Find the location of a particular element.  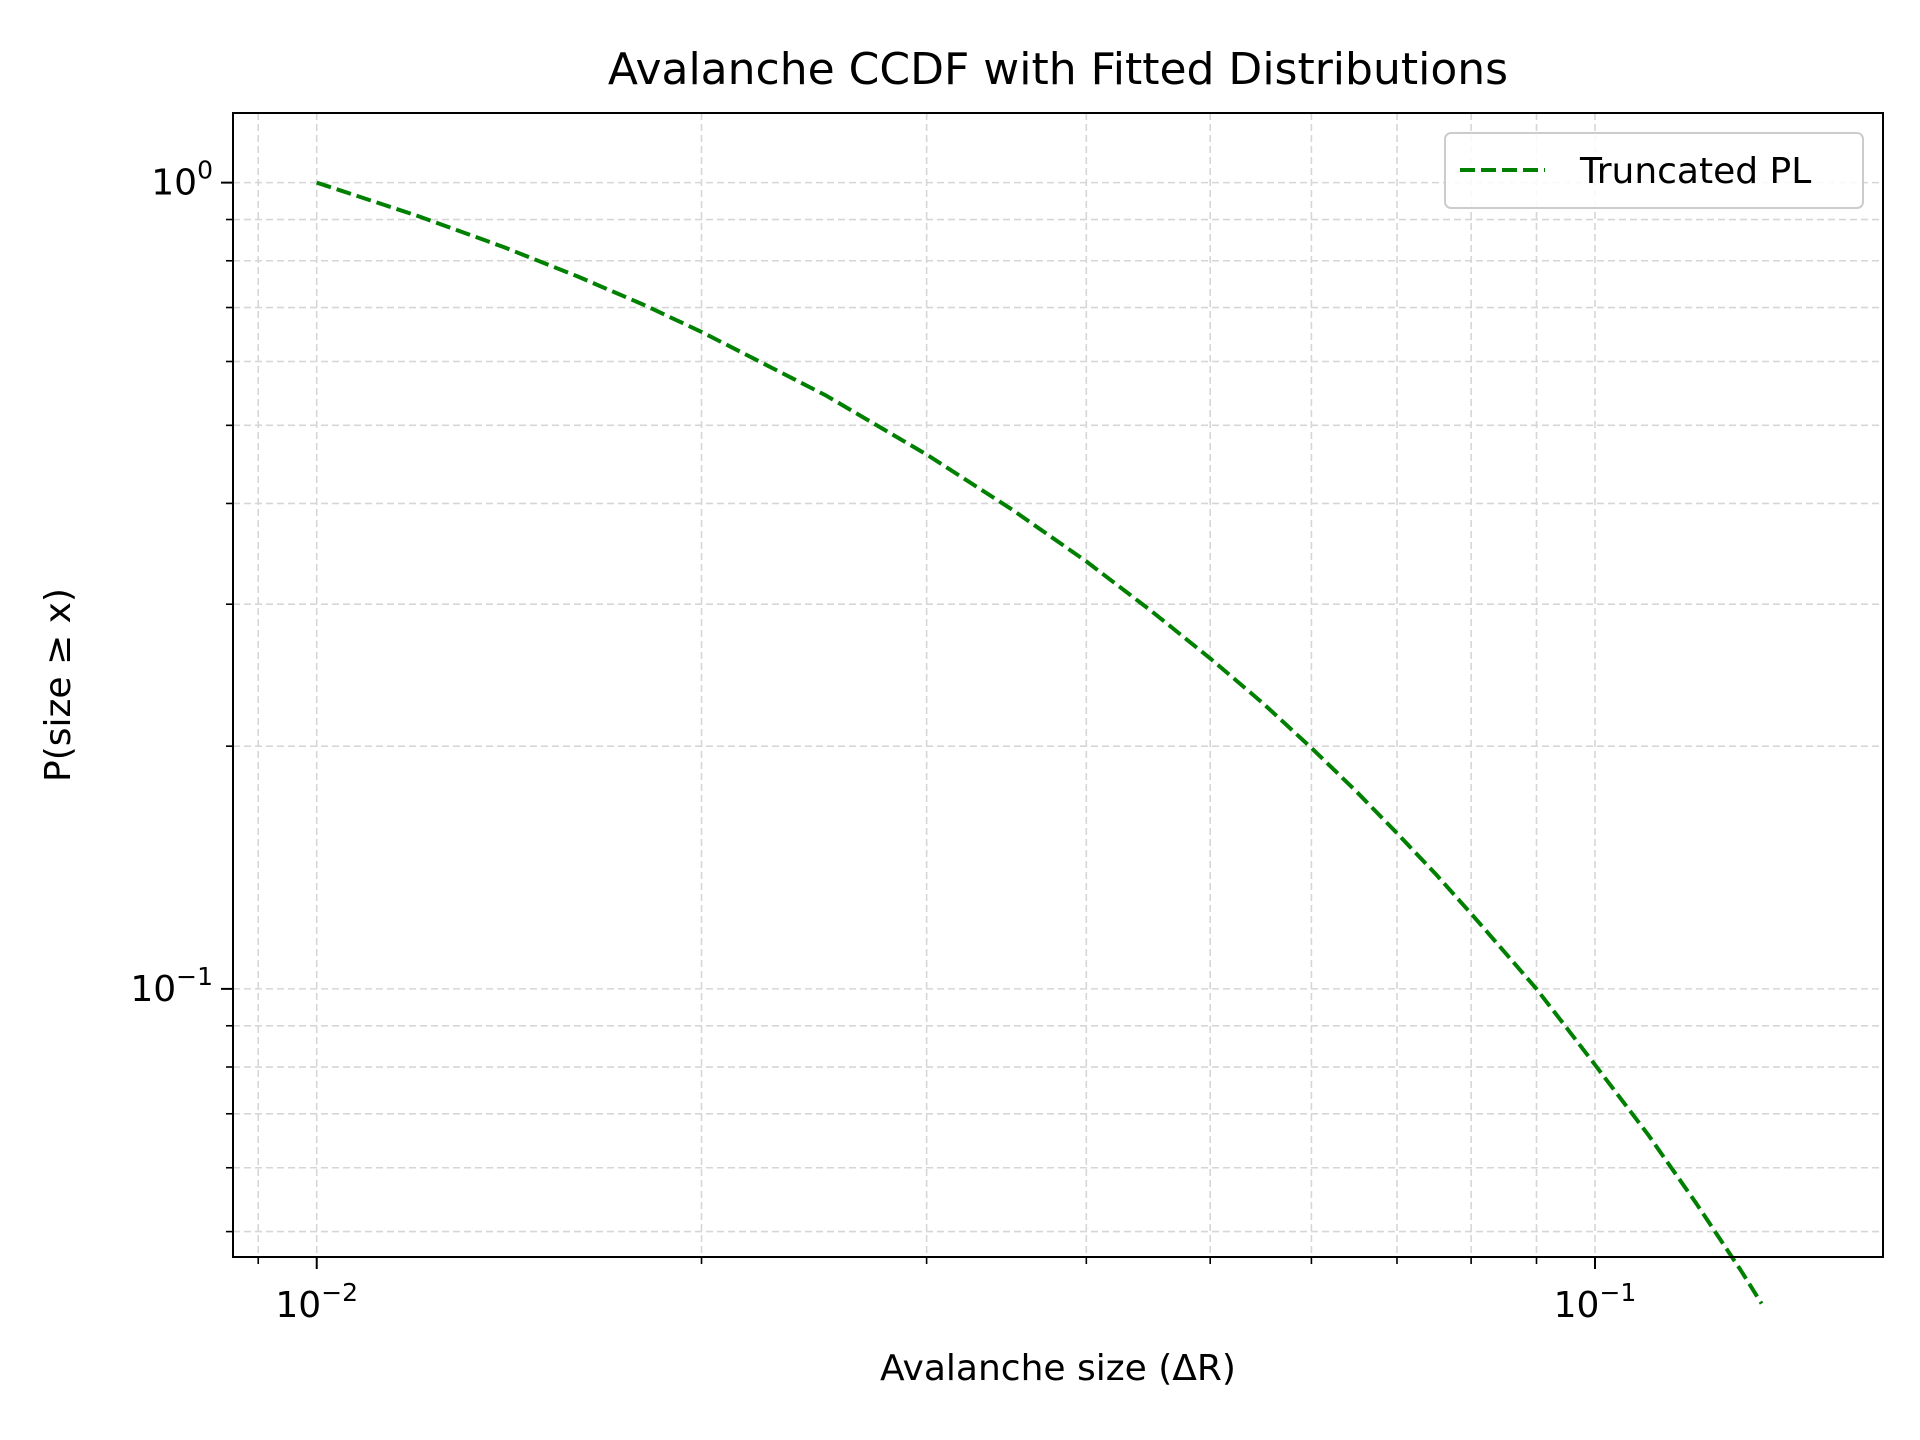

legend: Truncated PL is located at coordinates (1654, 170).